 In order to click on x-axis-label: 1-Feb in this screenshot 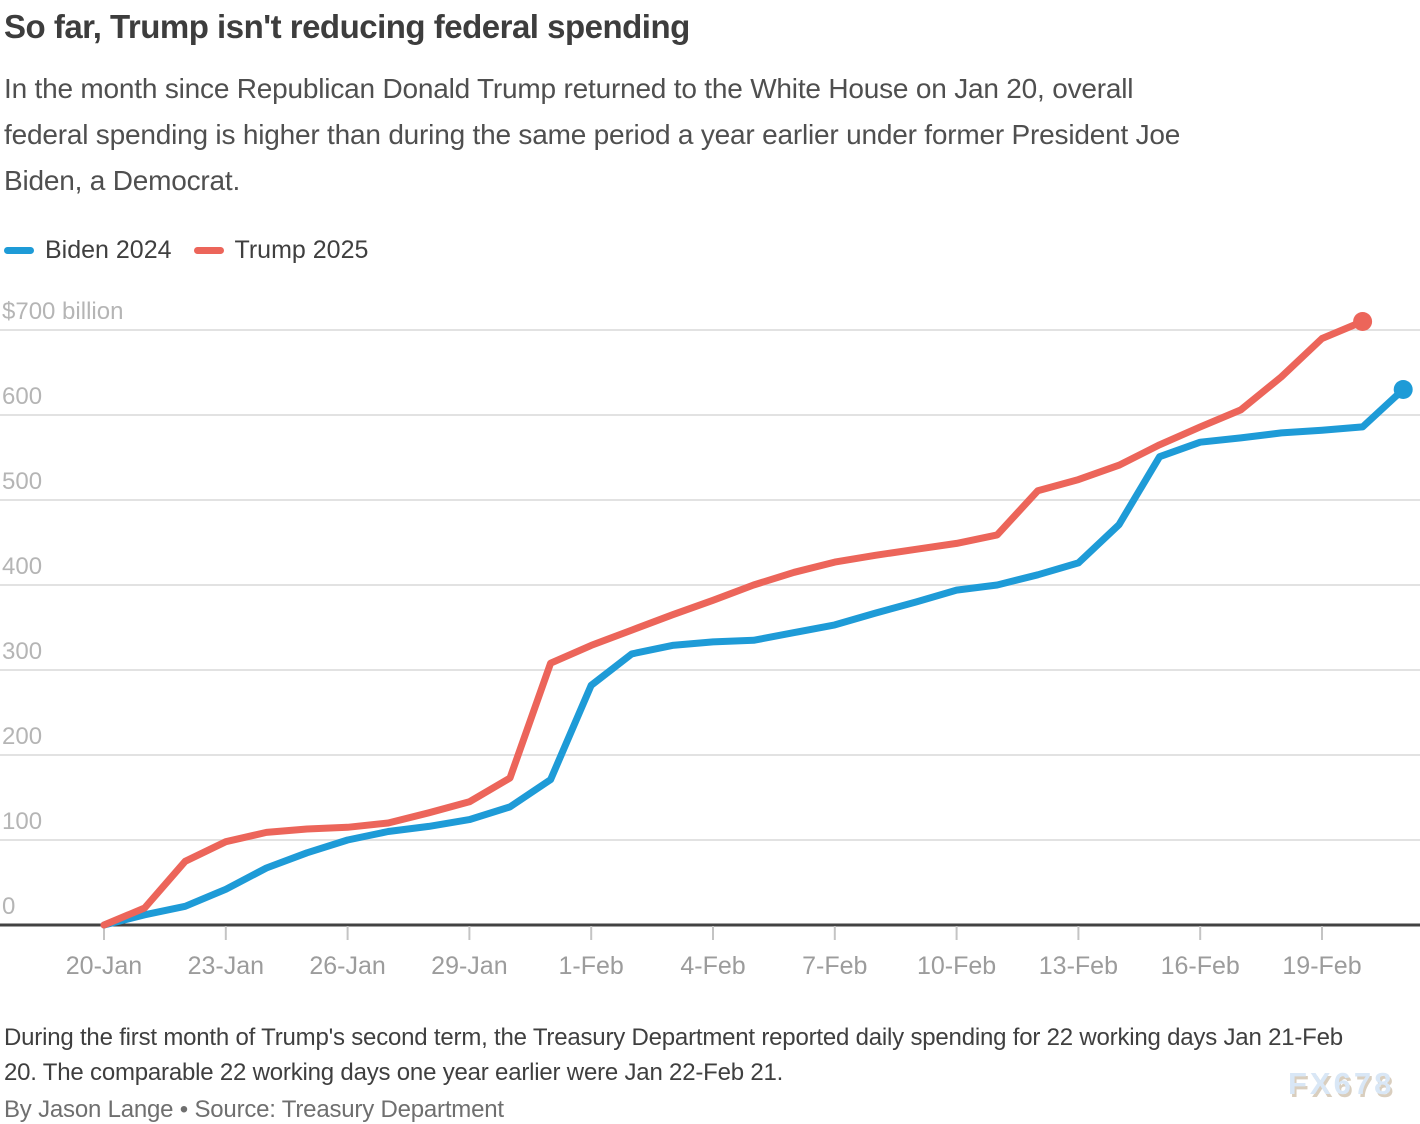, I will do `click(591, 966)`.